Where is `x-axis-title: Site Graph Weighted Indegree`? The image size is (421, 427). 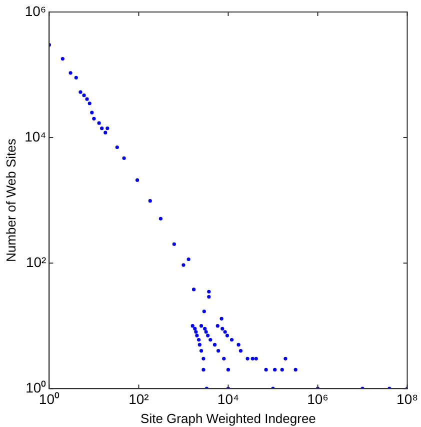
x-axis-title: Site Graph Weighted Indegree is located at coordinates (228, 418).